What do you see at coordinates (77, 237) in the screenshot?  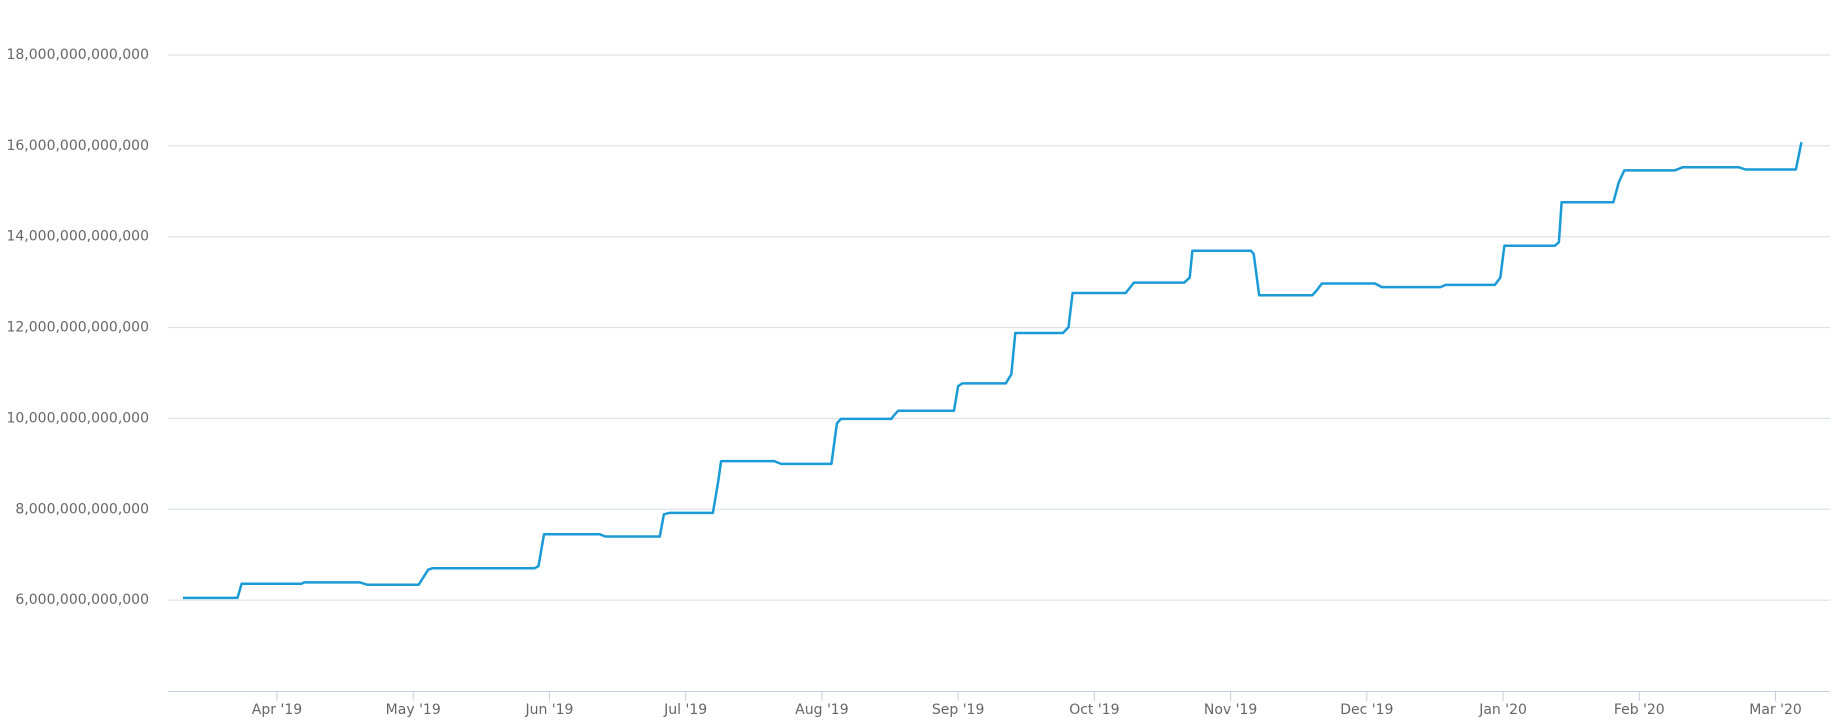 I see `y-tick-label: 14,000,000,000,000` at bounding box center [77, 237].